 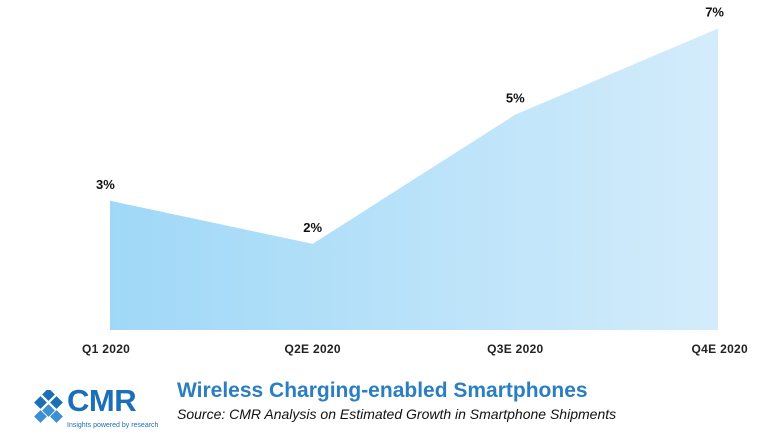 What do you see at coordinates (113, 425) in the screenshot?
I see `logo-tagline: Insights powered by research` at bounding box center [113, 425].